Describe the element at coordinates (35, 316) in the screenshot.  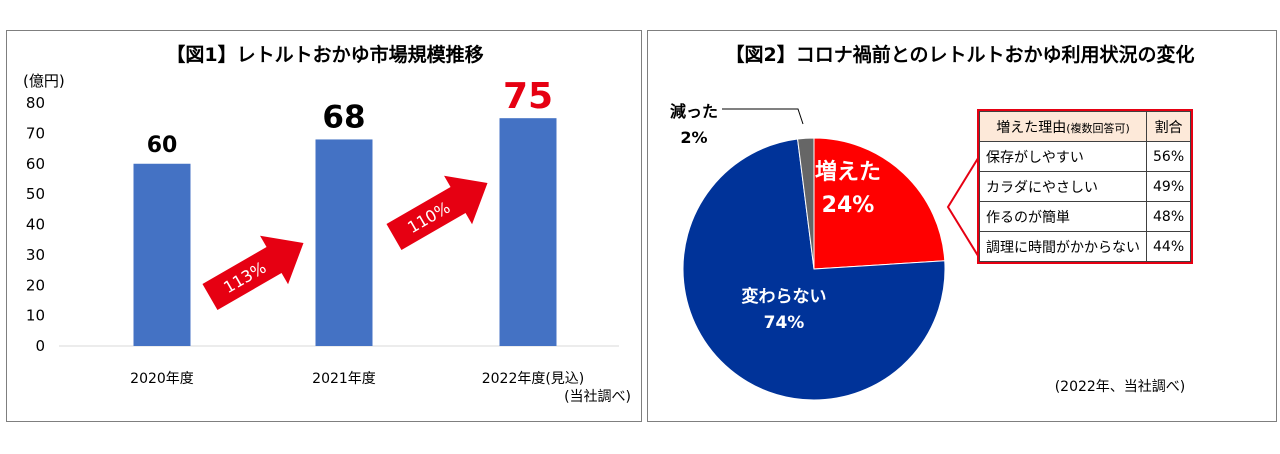
I see `y-tick-label: 10` at that location.